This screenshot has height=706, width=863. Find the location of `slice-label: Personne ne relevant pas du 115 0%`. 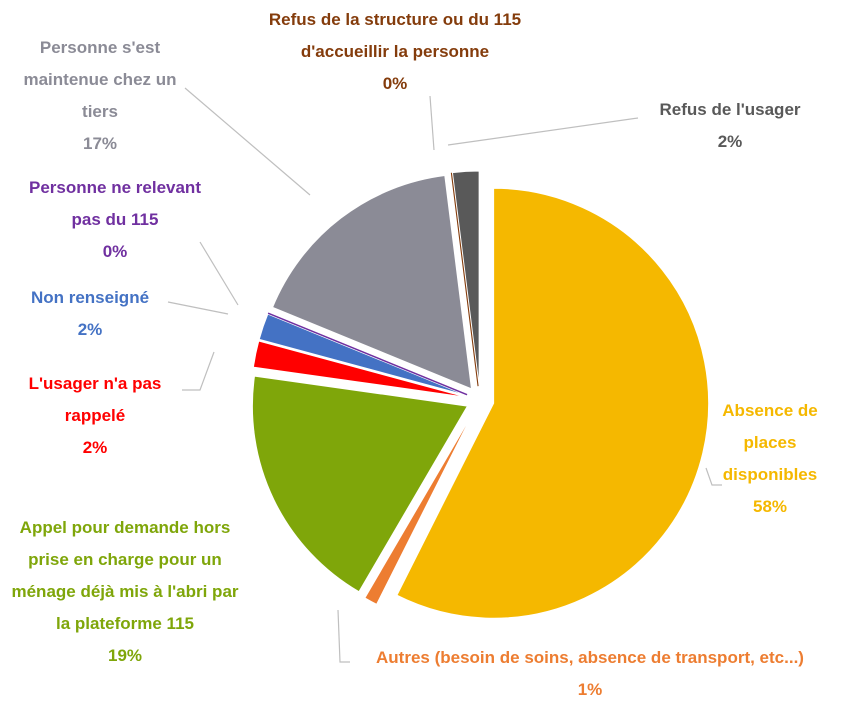

slice-label: Personne ne relevant pas du 115 0% is located at coordinates (115, 220).